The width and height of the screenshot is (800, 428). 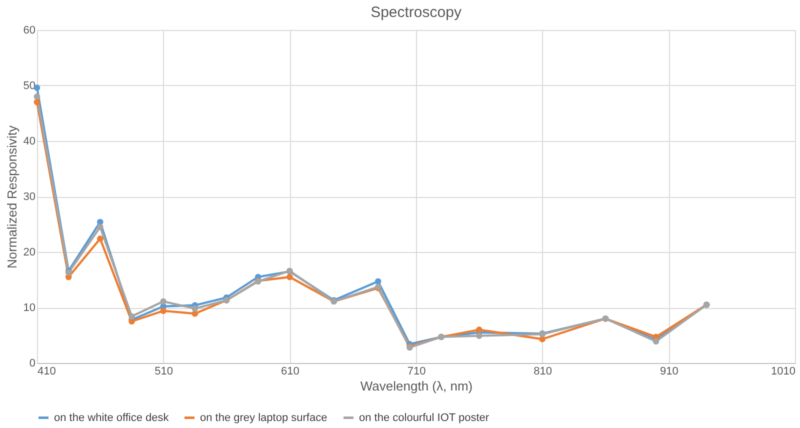 What do you see at coordinates (29, 30) in the screenshot?
I see `y-tick-label: 60` at bounding box center [29, 30].